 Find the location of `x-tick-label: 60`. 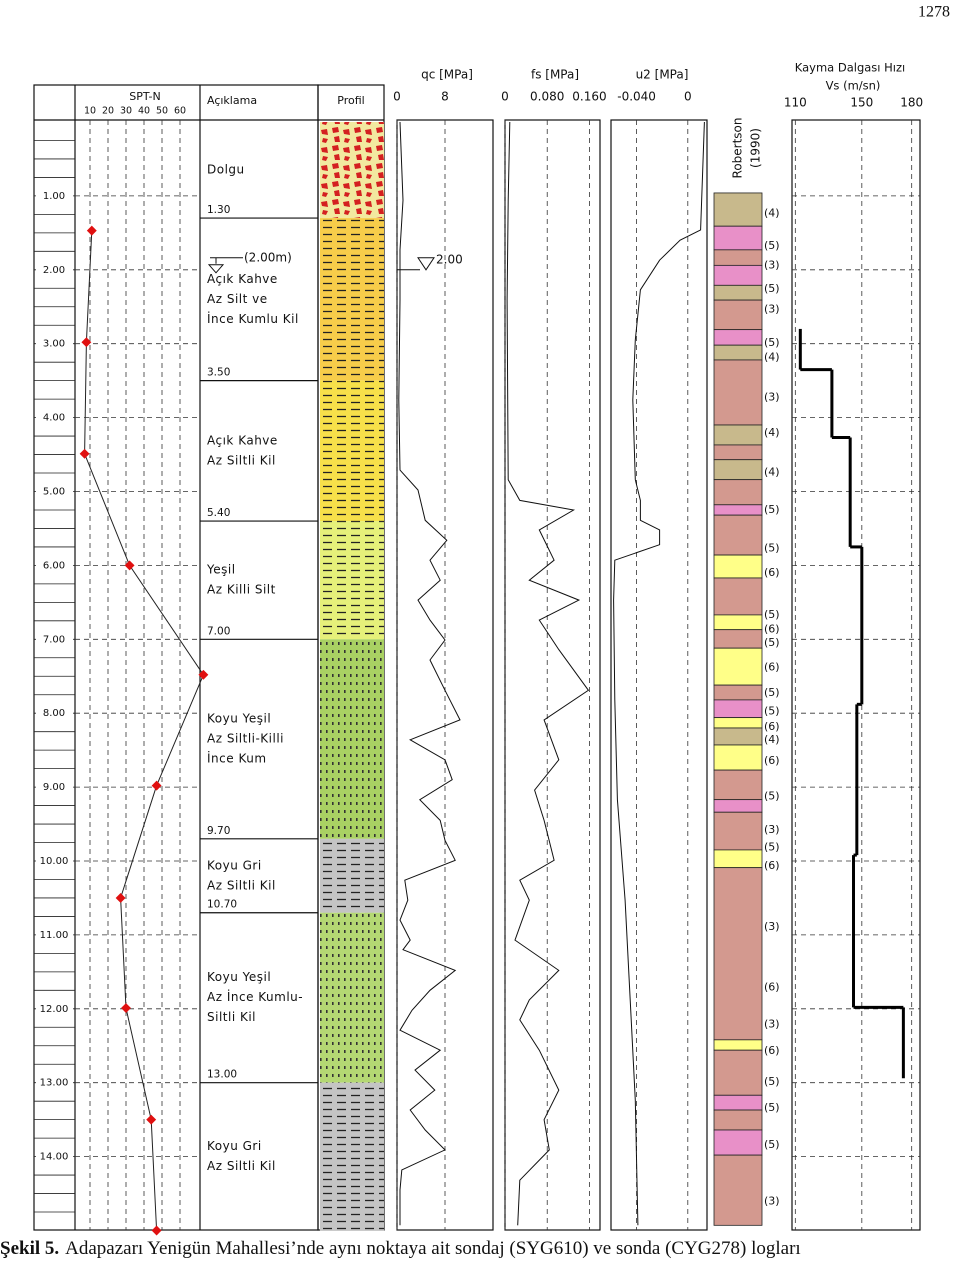

x-tick-label: 60 is located at coordinates (180, 111).